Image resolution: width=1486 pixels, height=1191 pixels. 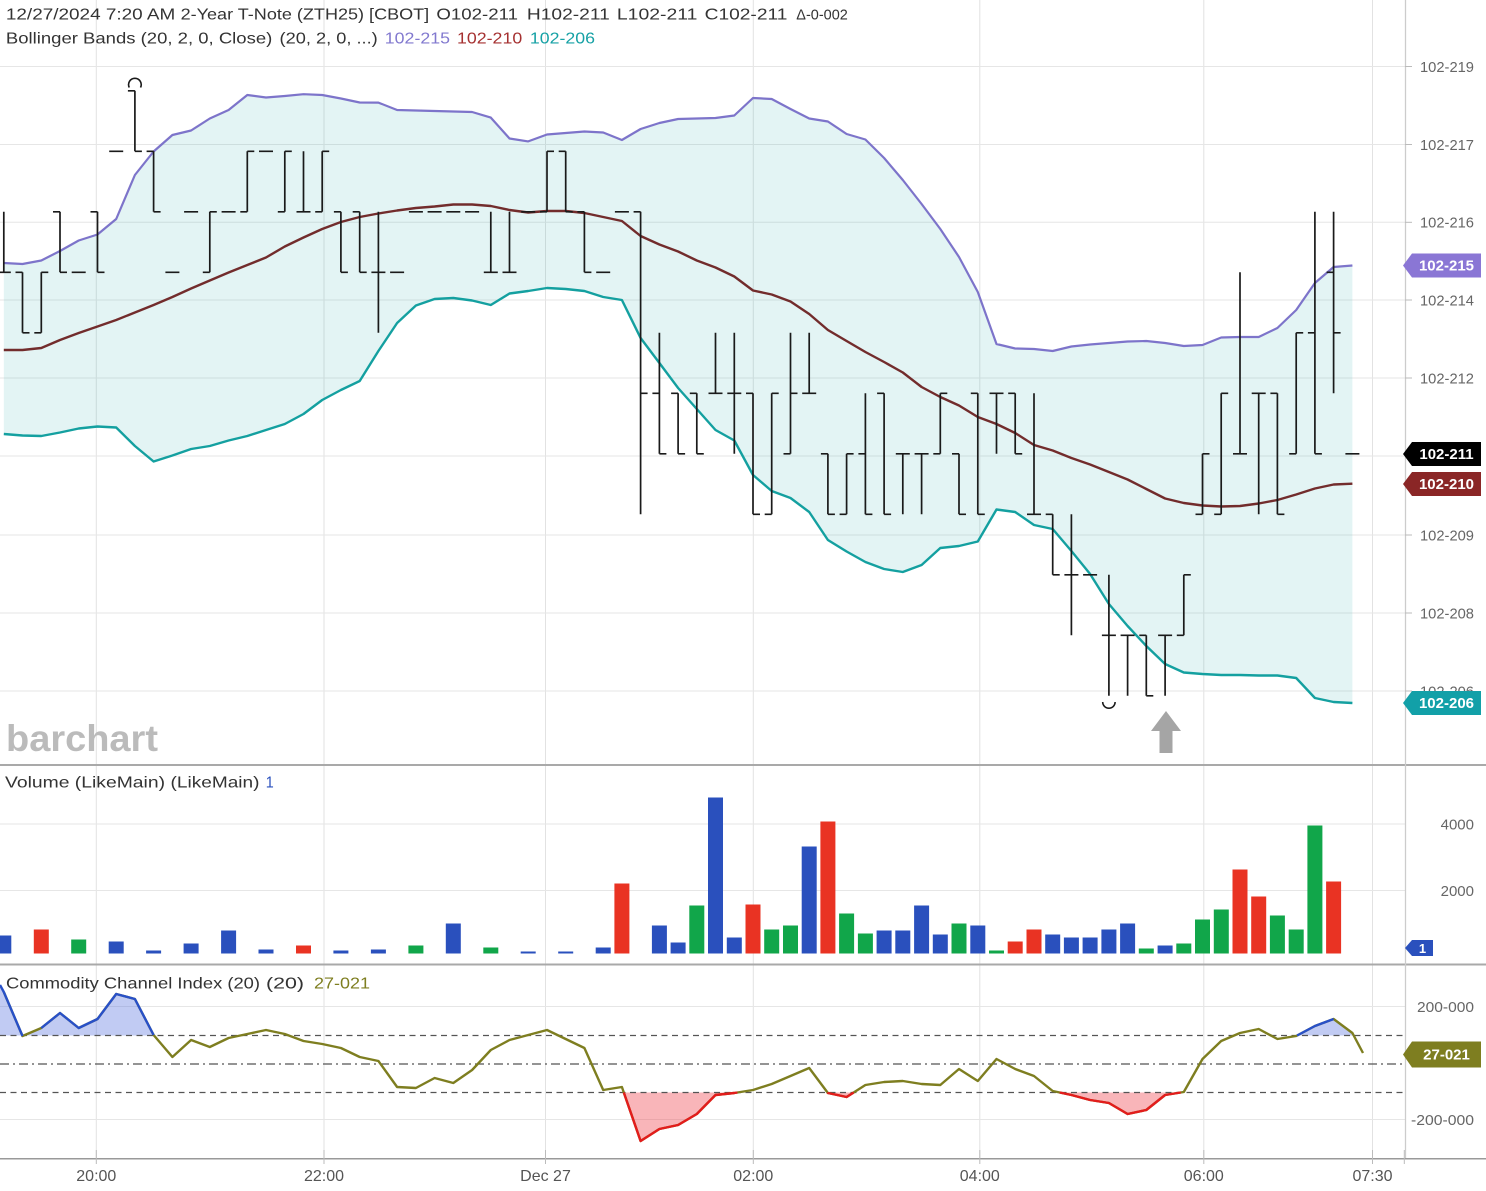 I want to click on svg-text: C102-211, so click(x=746, y=15).